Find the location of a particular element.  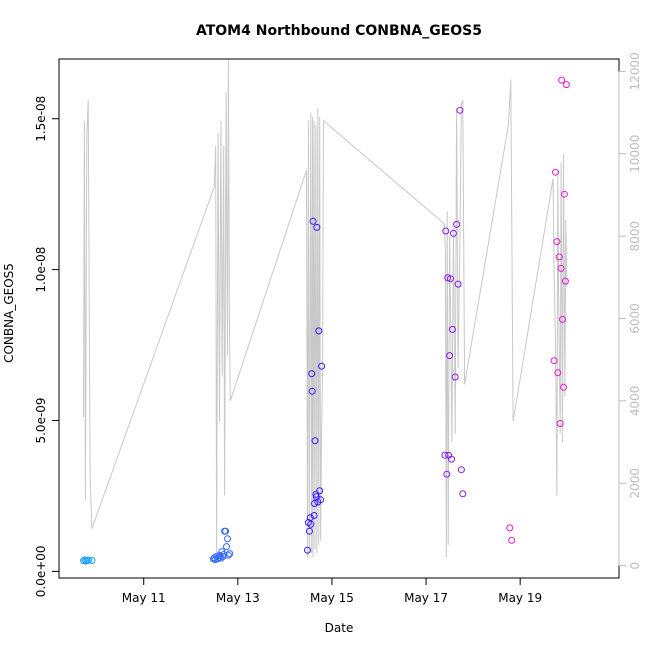

y-tick-label: 0.0e+00 is located at coordinates (41, 571).